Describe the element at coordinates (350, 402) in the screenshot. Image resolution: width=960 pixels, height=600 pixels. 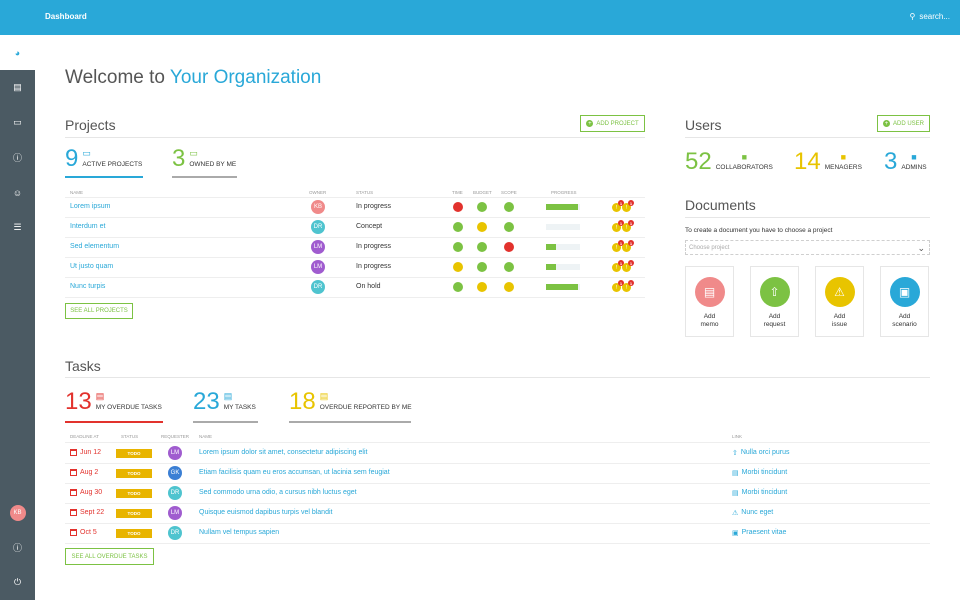
I see `reported-tasks-stat: 18 ▤ OVERDUE REPORTED BY ME` at that location.